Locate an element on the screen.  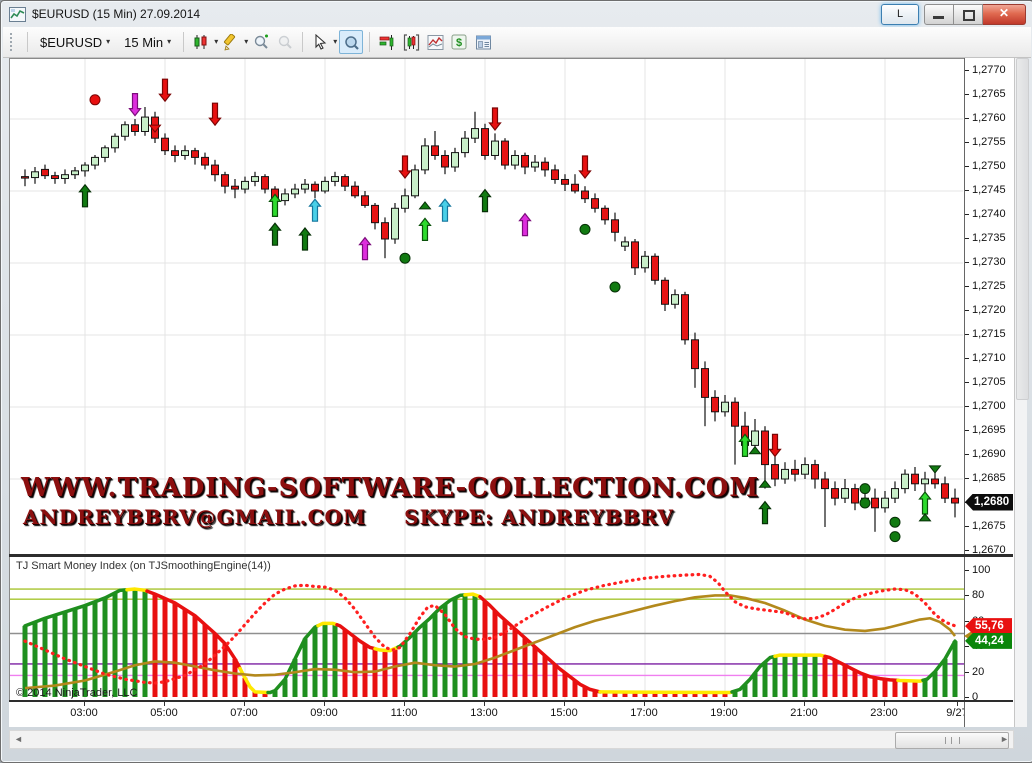
indicator-tick-label: 20 is located at coordinates (978, 671).